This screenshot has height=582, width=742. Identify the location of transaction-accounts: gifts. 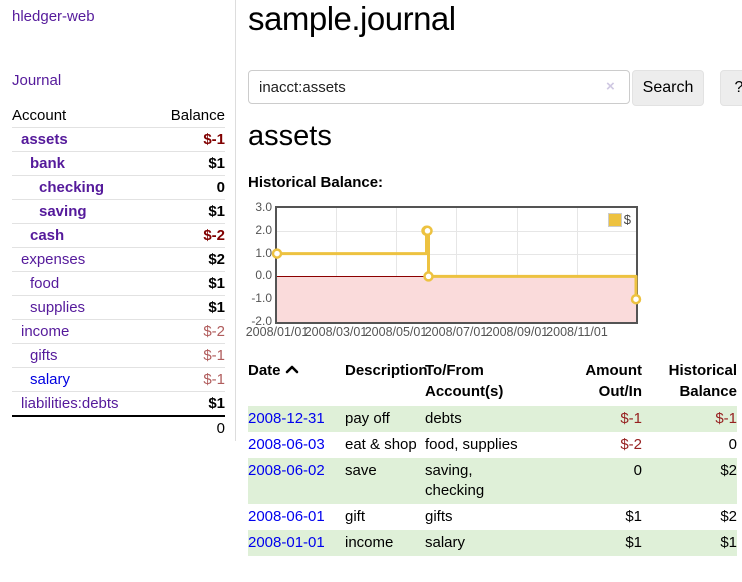
(439, 516).